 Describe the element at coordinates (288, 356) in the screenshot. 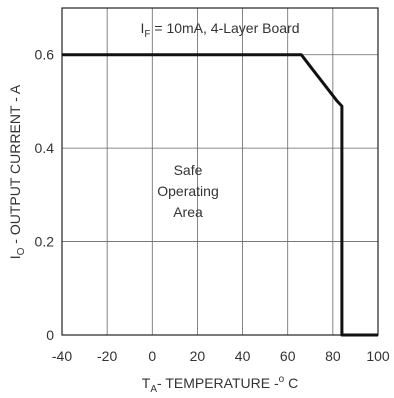

I see `x-tick-label: 60` at that location.